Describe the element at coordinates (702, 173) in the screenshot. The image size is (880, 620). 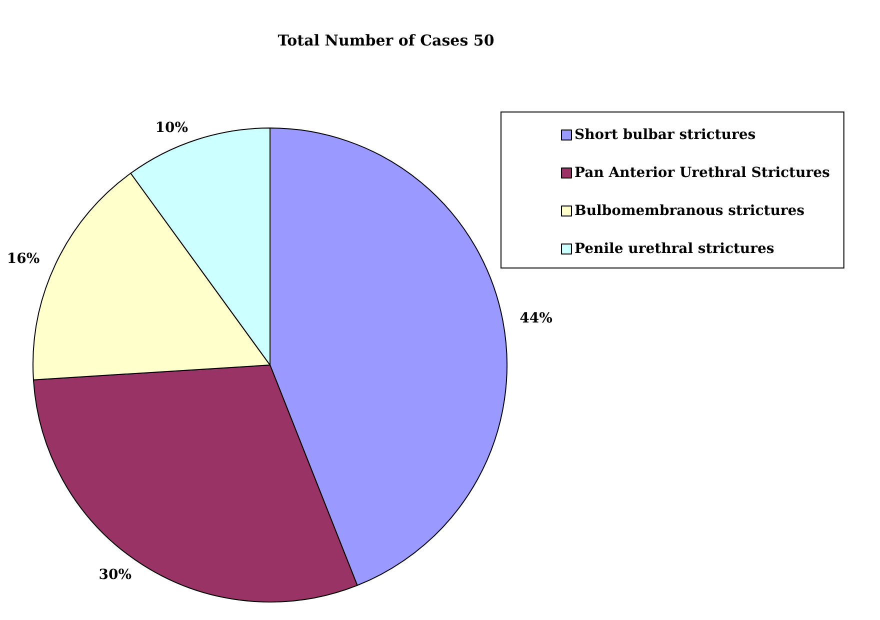
I see `legend-label: Pan Anterior Urethral Strictures` at that location.